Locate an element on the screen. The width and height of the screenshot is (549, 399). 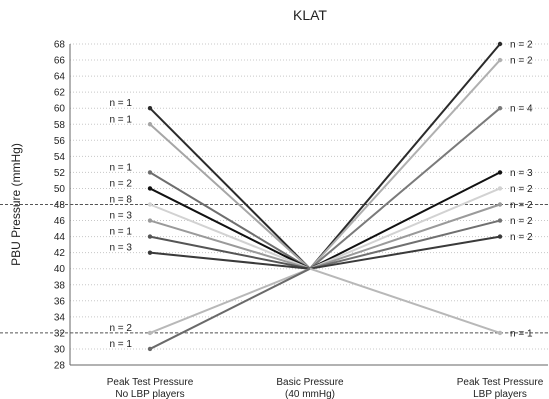
y-tick-label: 42 is located at coordinates (60, 253).